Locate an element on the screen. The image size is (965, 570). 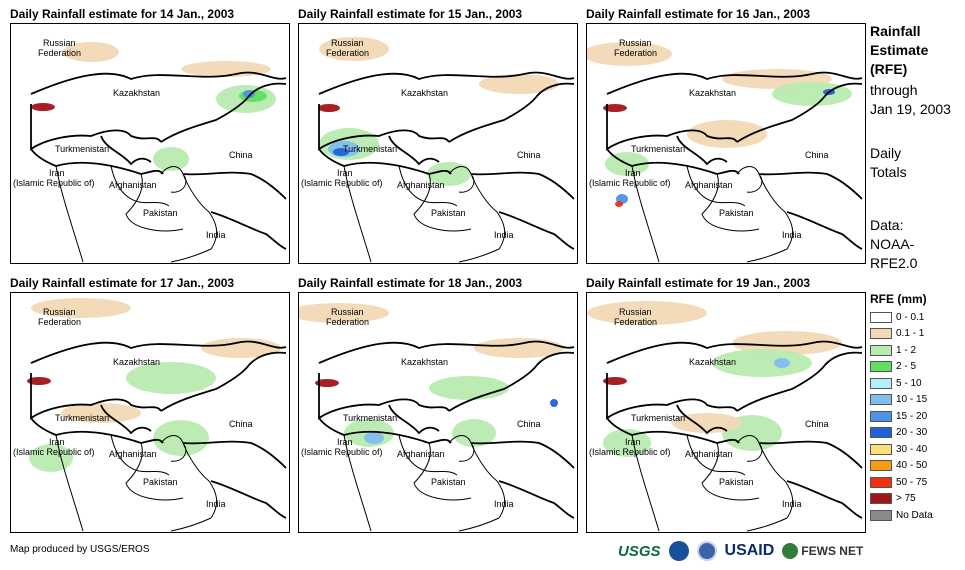
legend-label: No Data is located at coordinates (914, 515).